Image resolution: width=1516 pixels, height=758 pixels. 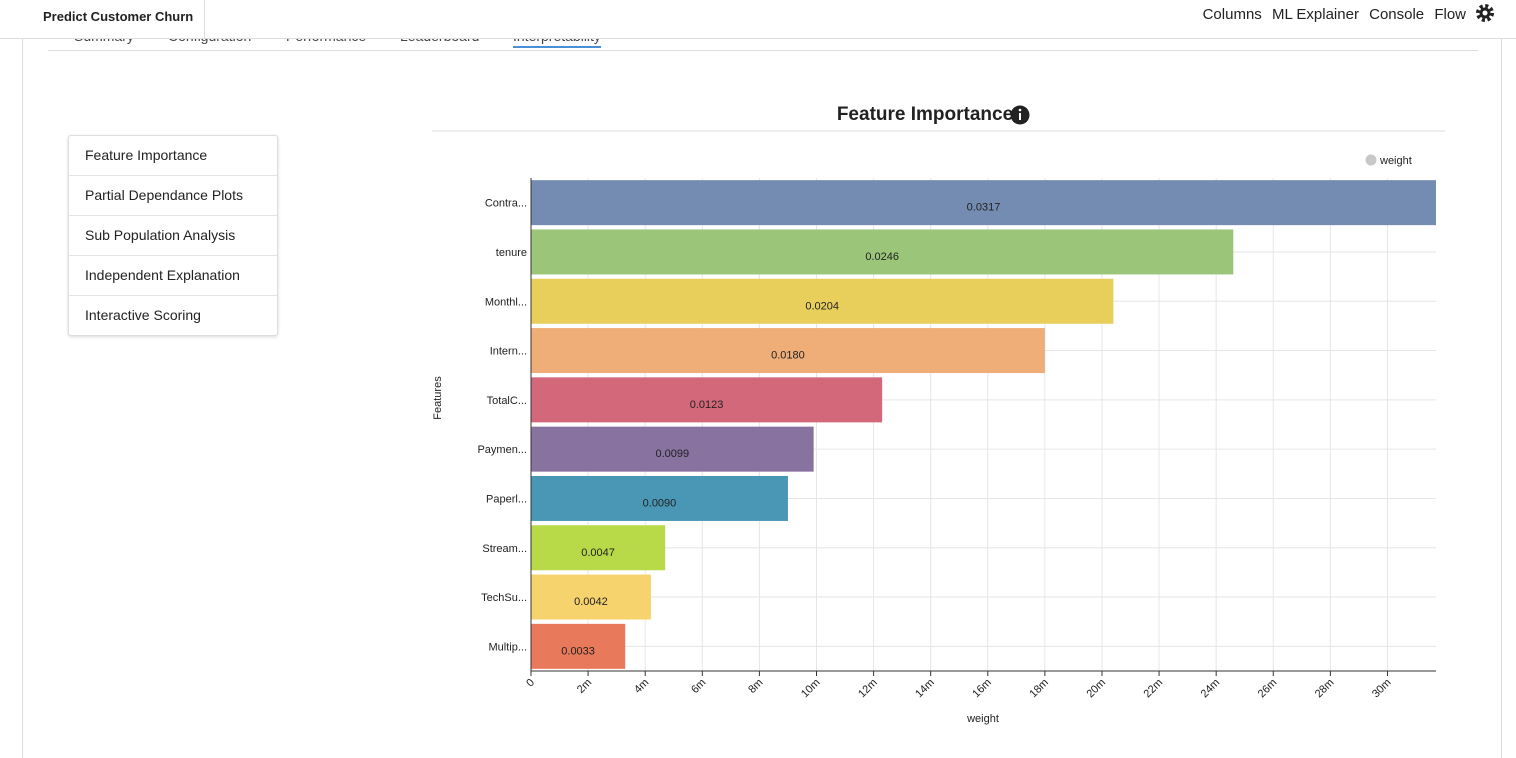 What do you see at coordinates (173, 156) in the screenshot?
I see `menu-item: Feature Importance` at bounding box center [173, 156].